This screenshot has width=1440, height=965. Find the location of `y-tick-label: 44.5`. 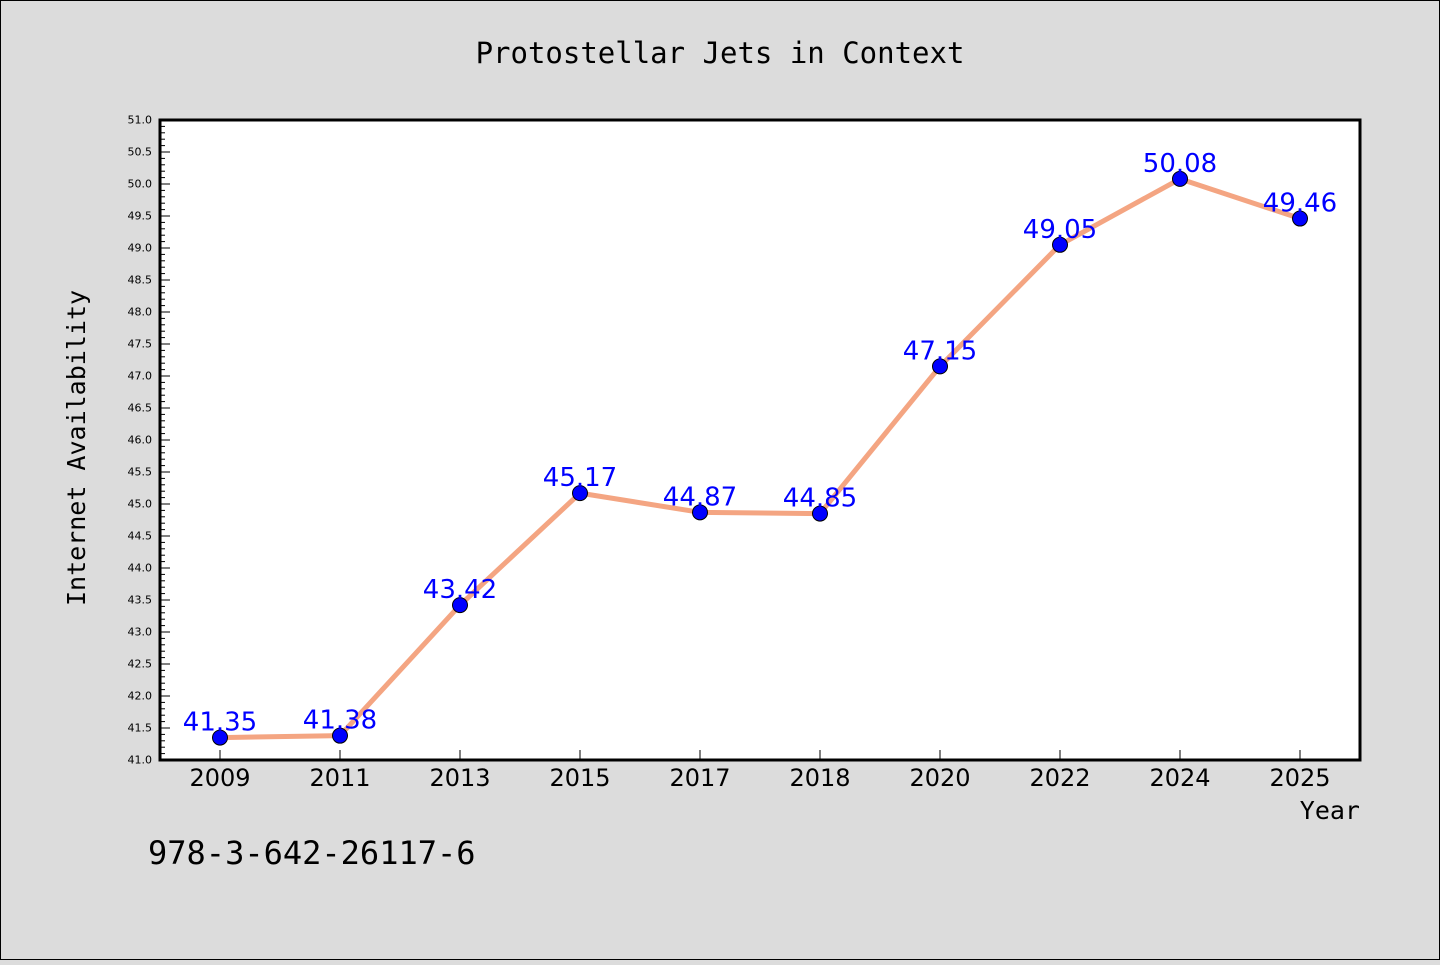

y-tick-label: 44.5 is located at coordinates (140, 536).